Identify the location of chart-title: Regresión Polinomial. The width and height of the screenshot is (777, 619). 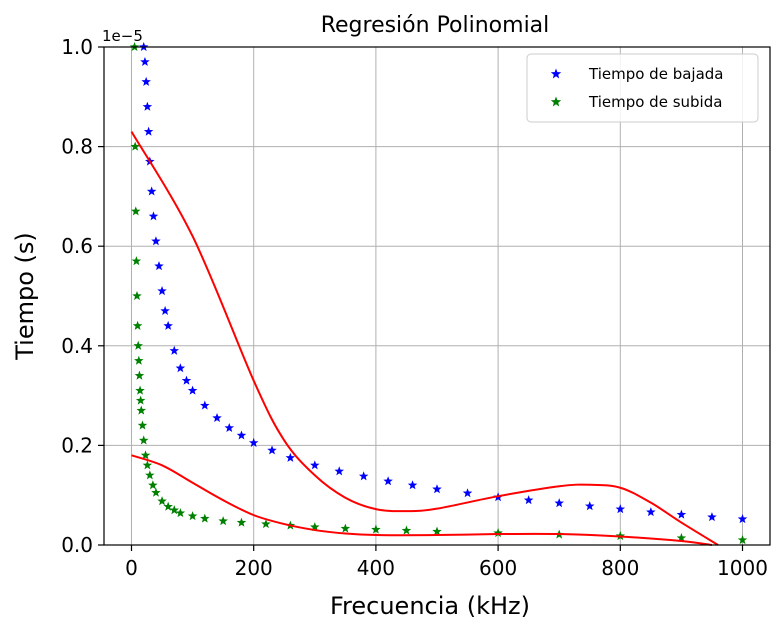
(435, 25).